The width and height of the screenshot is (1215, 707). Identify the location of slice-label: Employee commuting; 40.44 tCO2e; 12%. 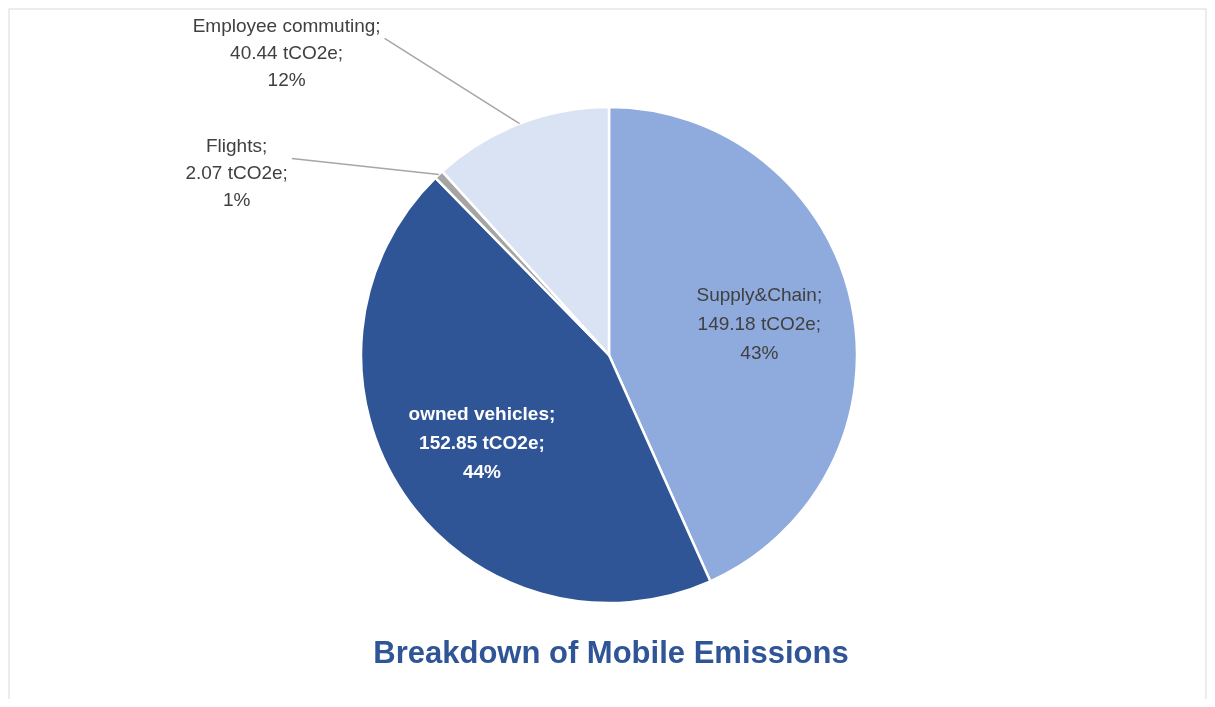
(286, 53).